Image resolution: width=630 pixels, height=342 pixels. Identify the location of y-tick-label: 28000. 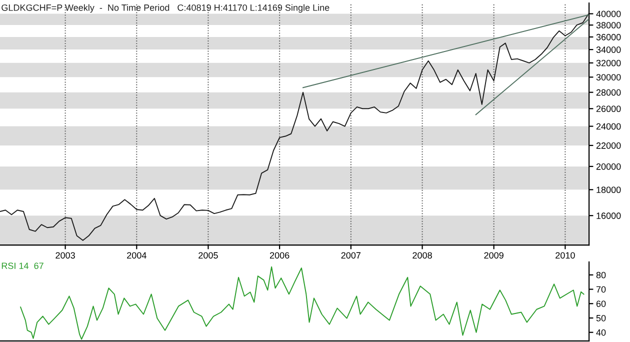
(608, 92).